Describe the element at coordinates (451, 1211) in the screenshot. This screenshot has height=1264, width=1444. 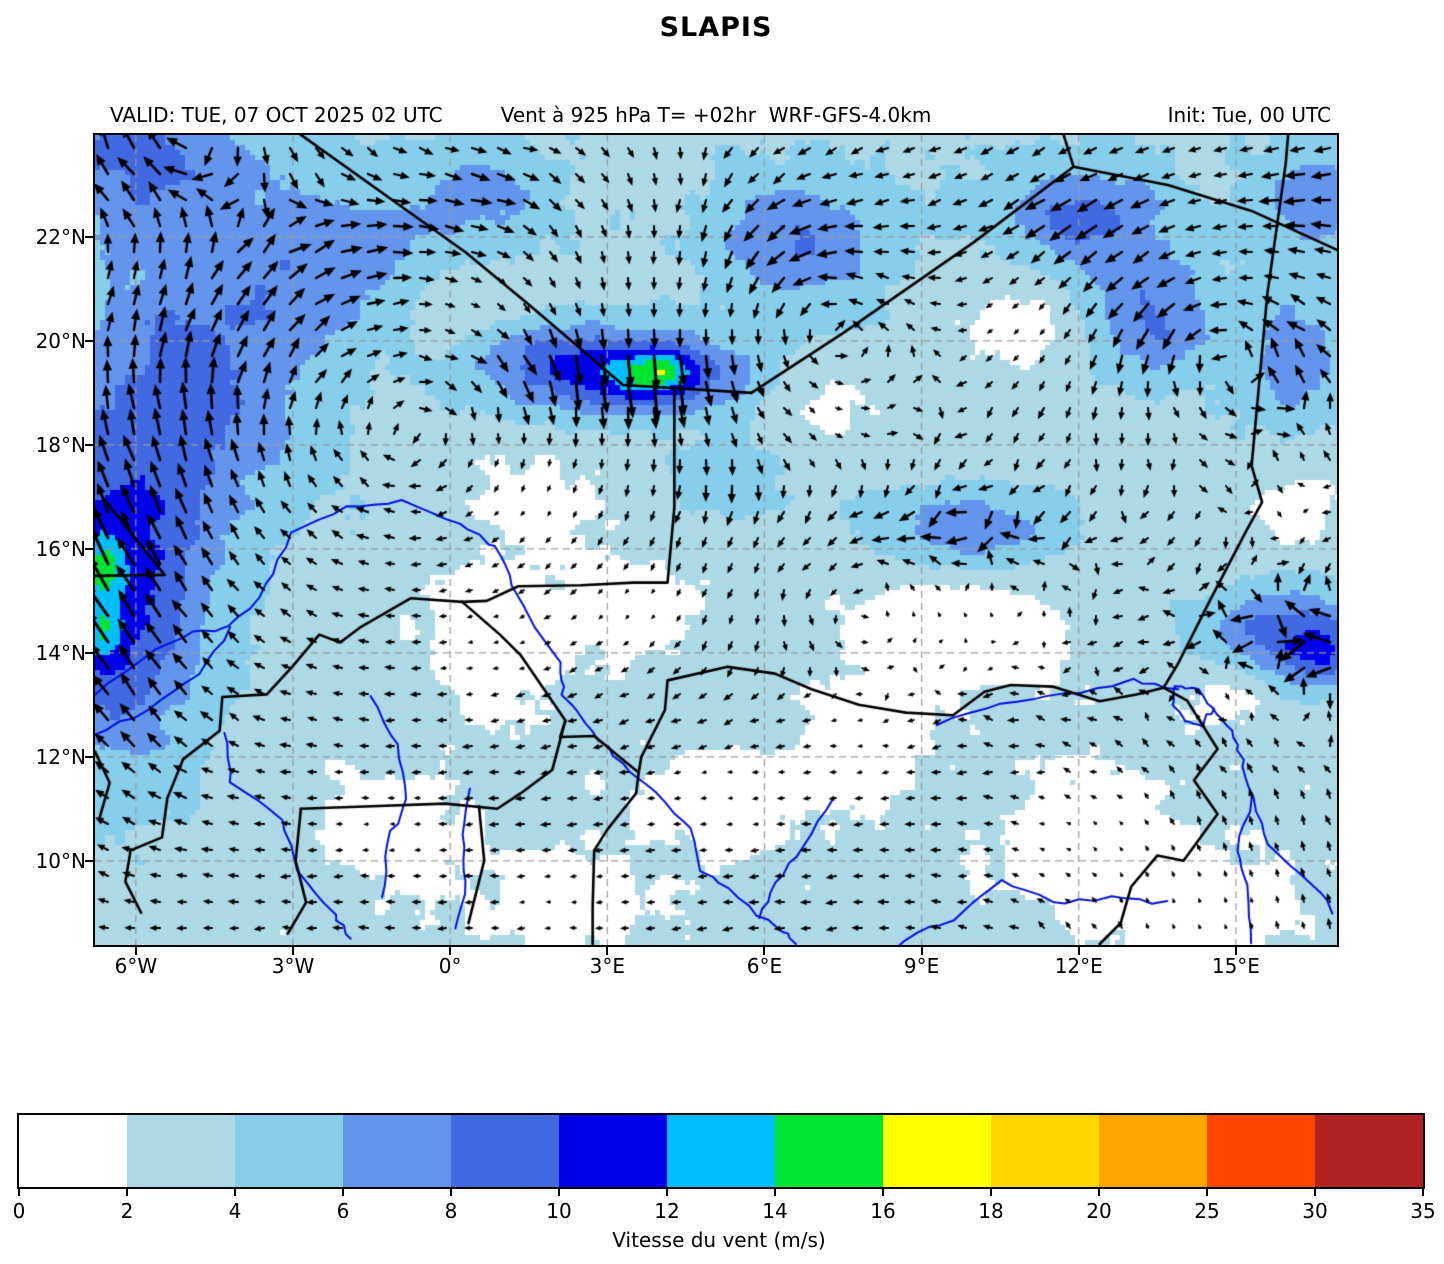
I see `colorbar-tick-label: 8` at that location.